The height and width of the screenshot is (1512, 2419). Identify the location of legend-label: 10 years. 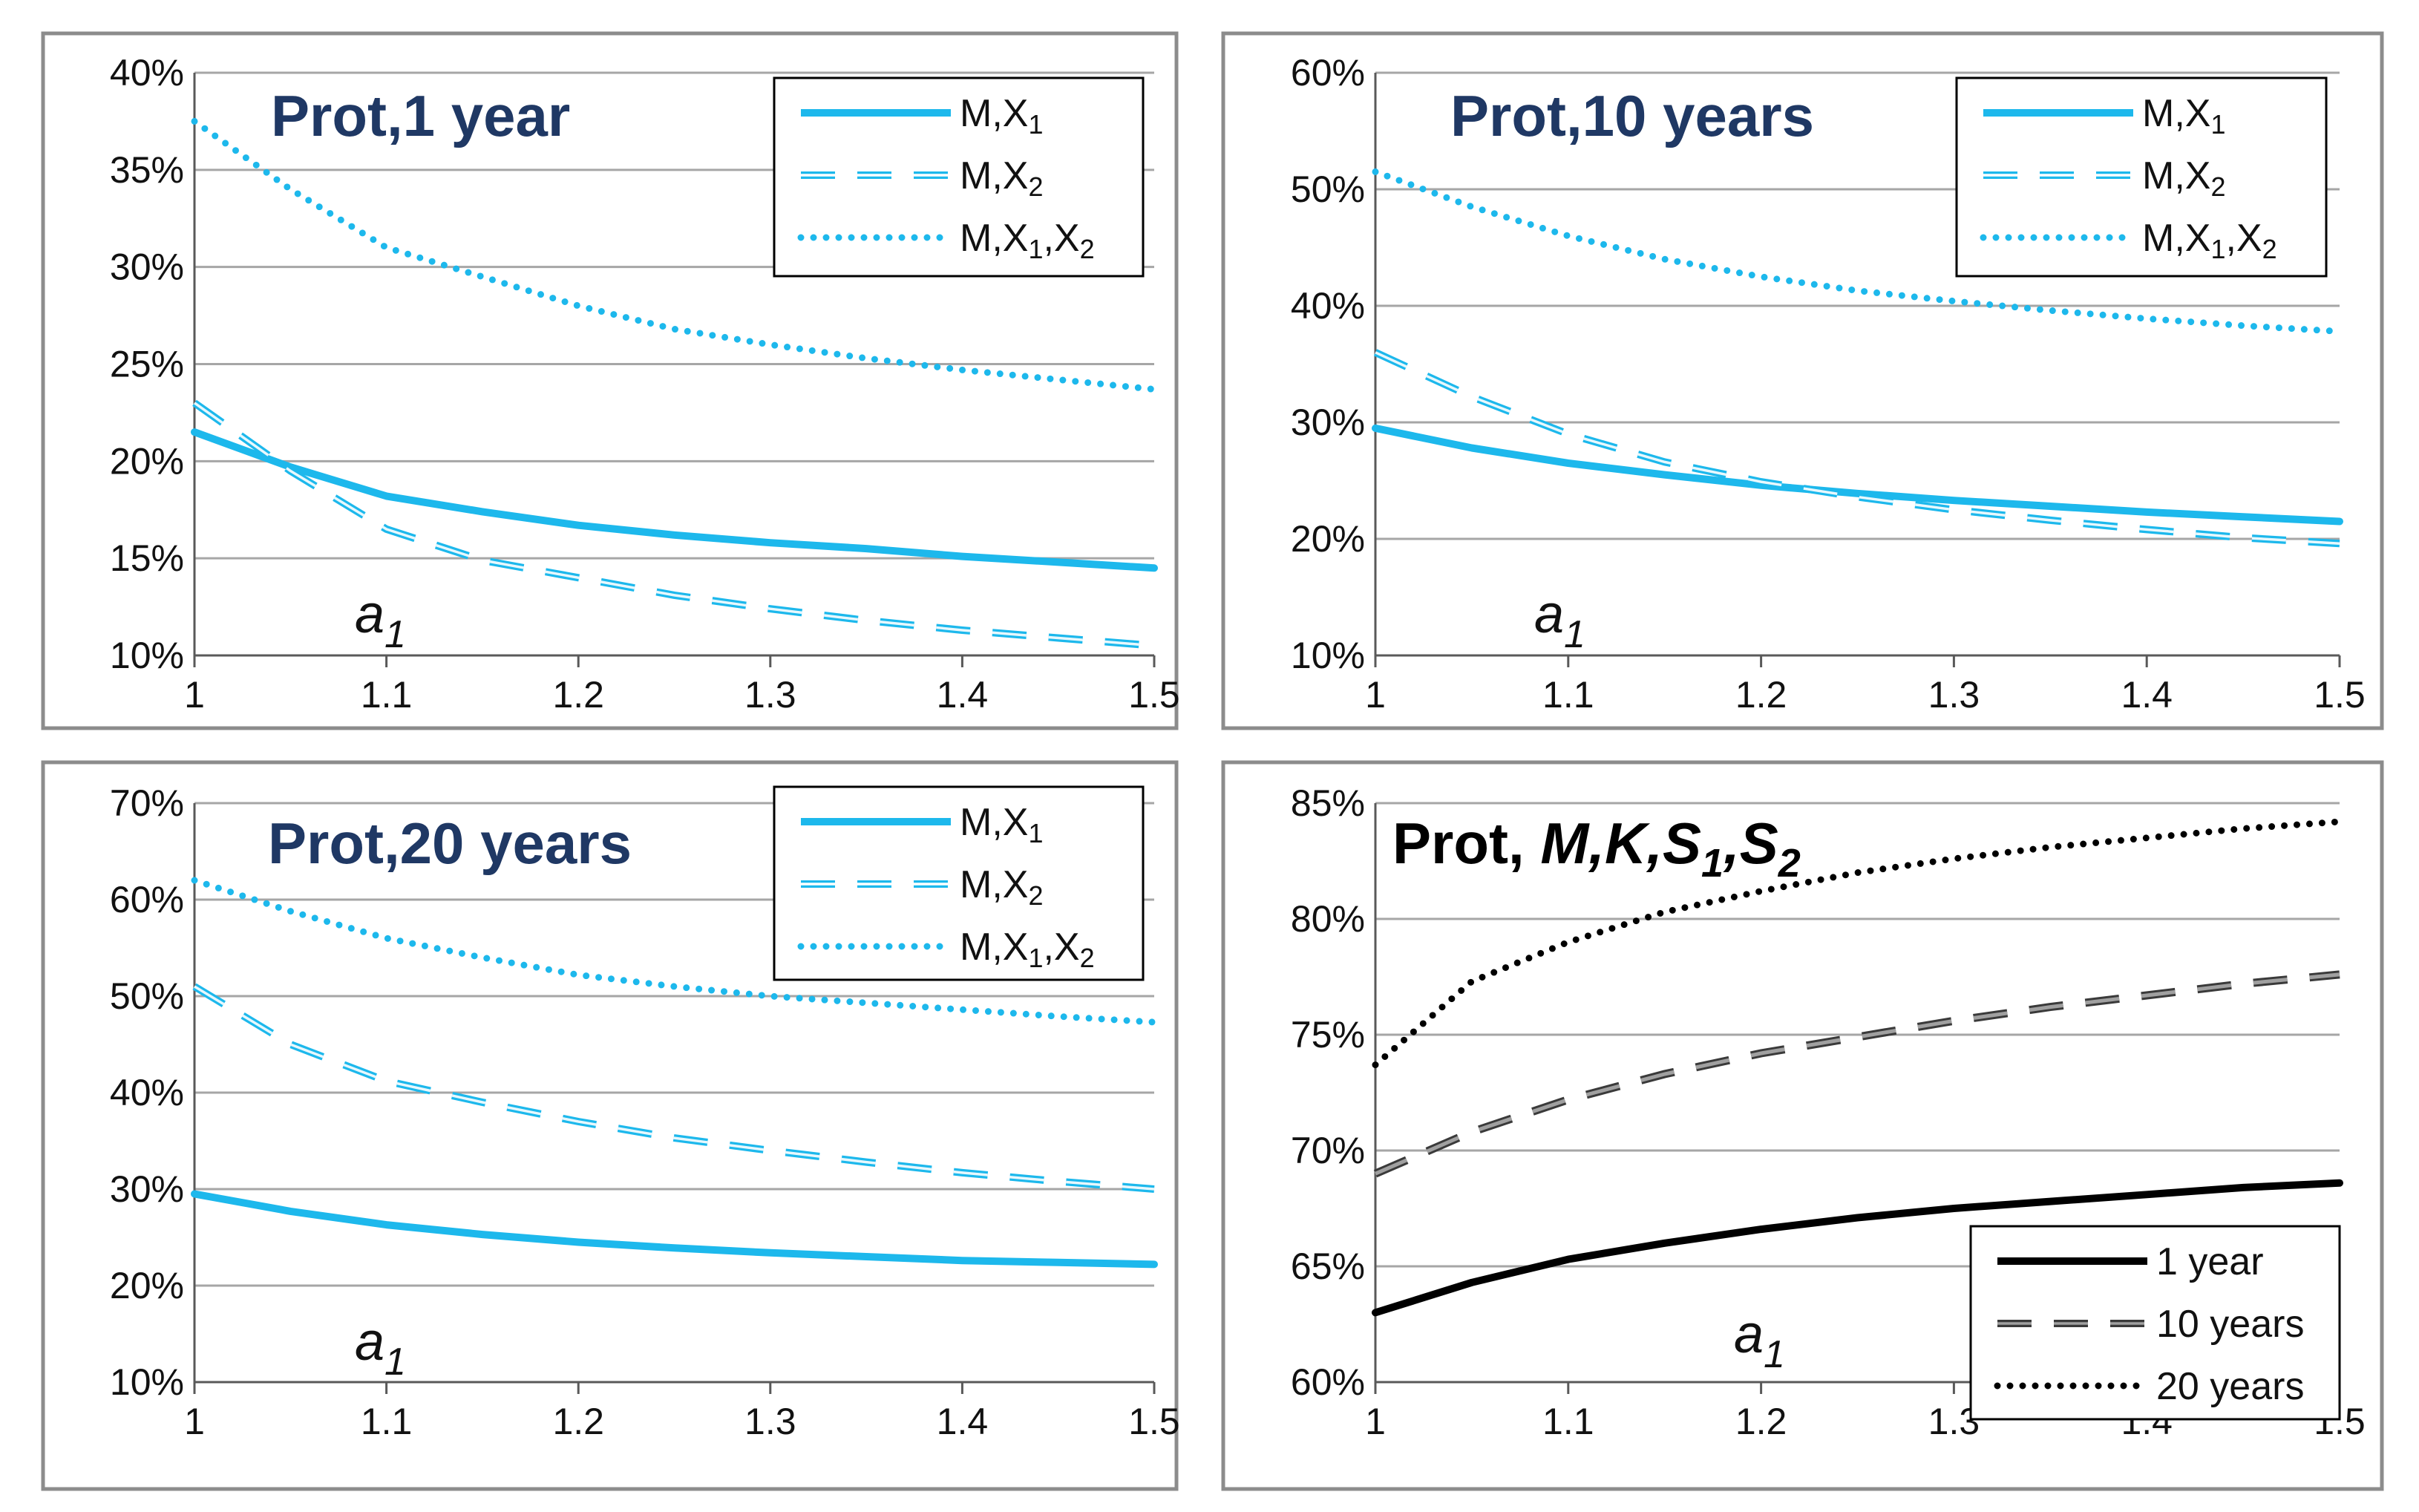
(2230, 1325).